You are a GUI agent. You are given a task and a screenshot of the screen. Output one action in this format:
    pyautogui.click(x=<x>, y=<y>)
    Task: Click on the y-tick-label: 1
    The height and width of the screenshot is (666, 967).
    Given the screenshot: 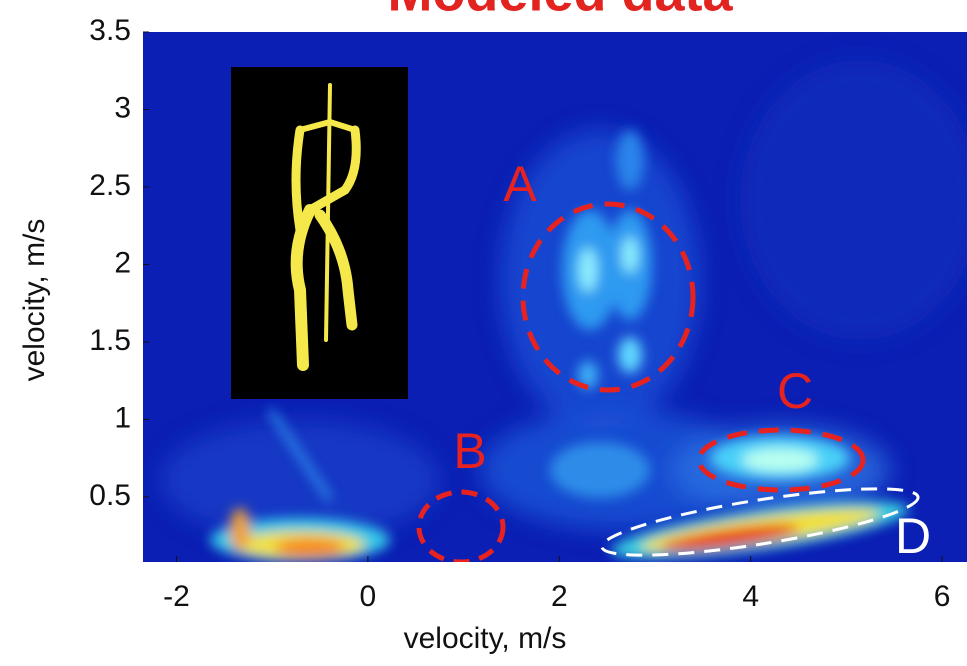 What is the action you would take?
    pyautogui.click(x=122, y=417)
    